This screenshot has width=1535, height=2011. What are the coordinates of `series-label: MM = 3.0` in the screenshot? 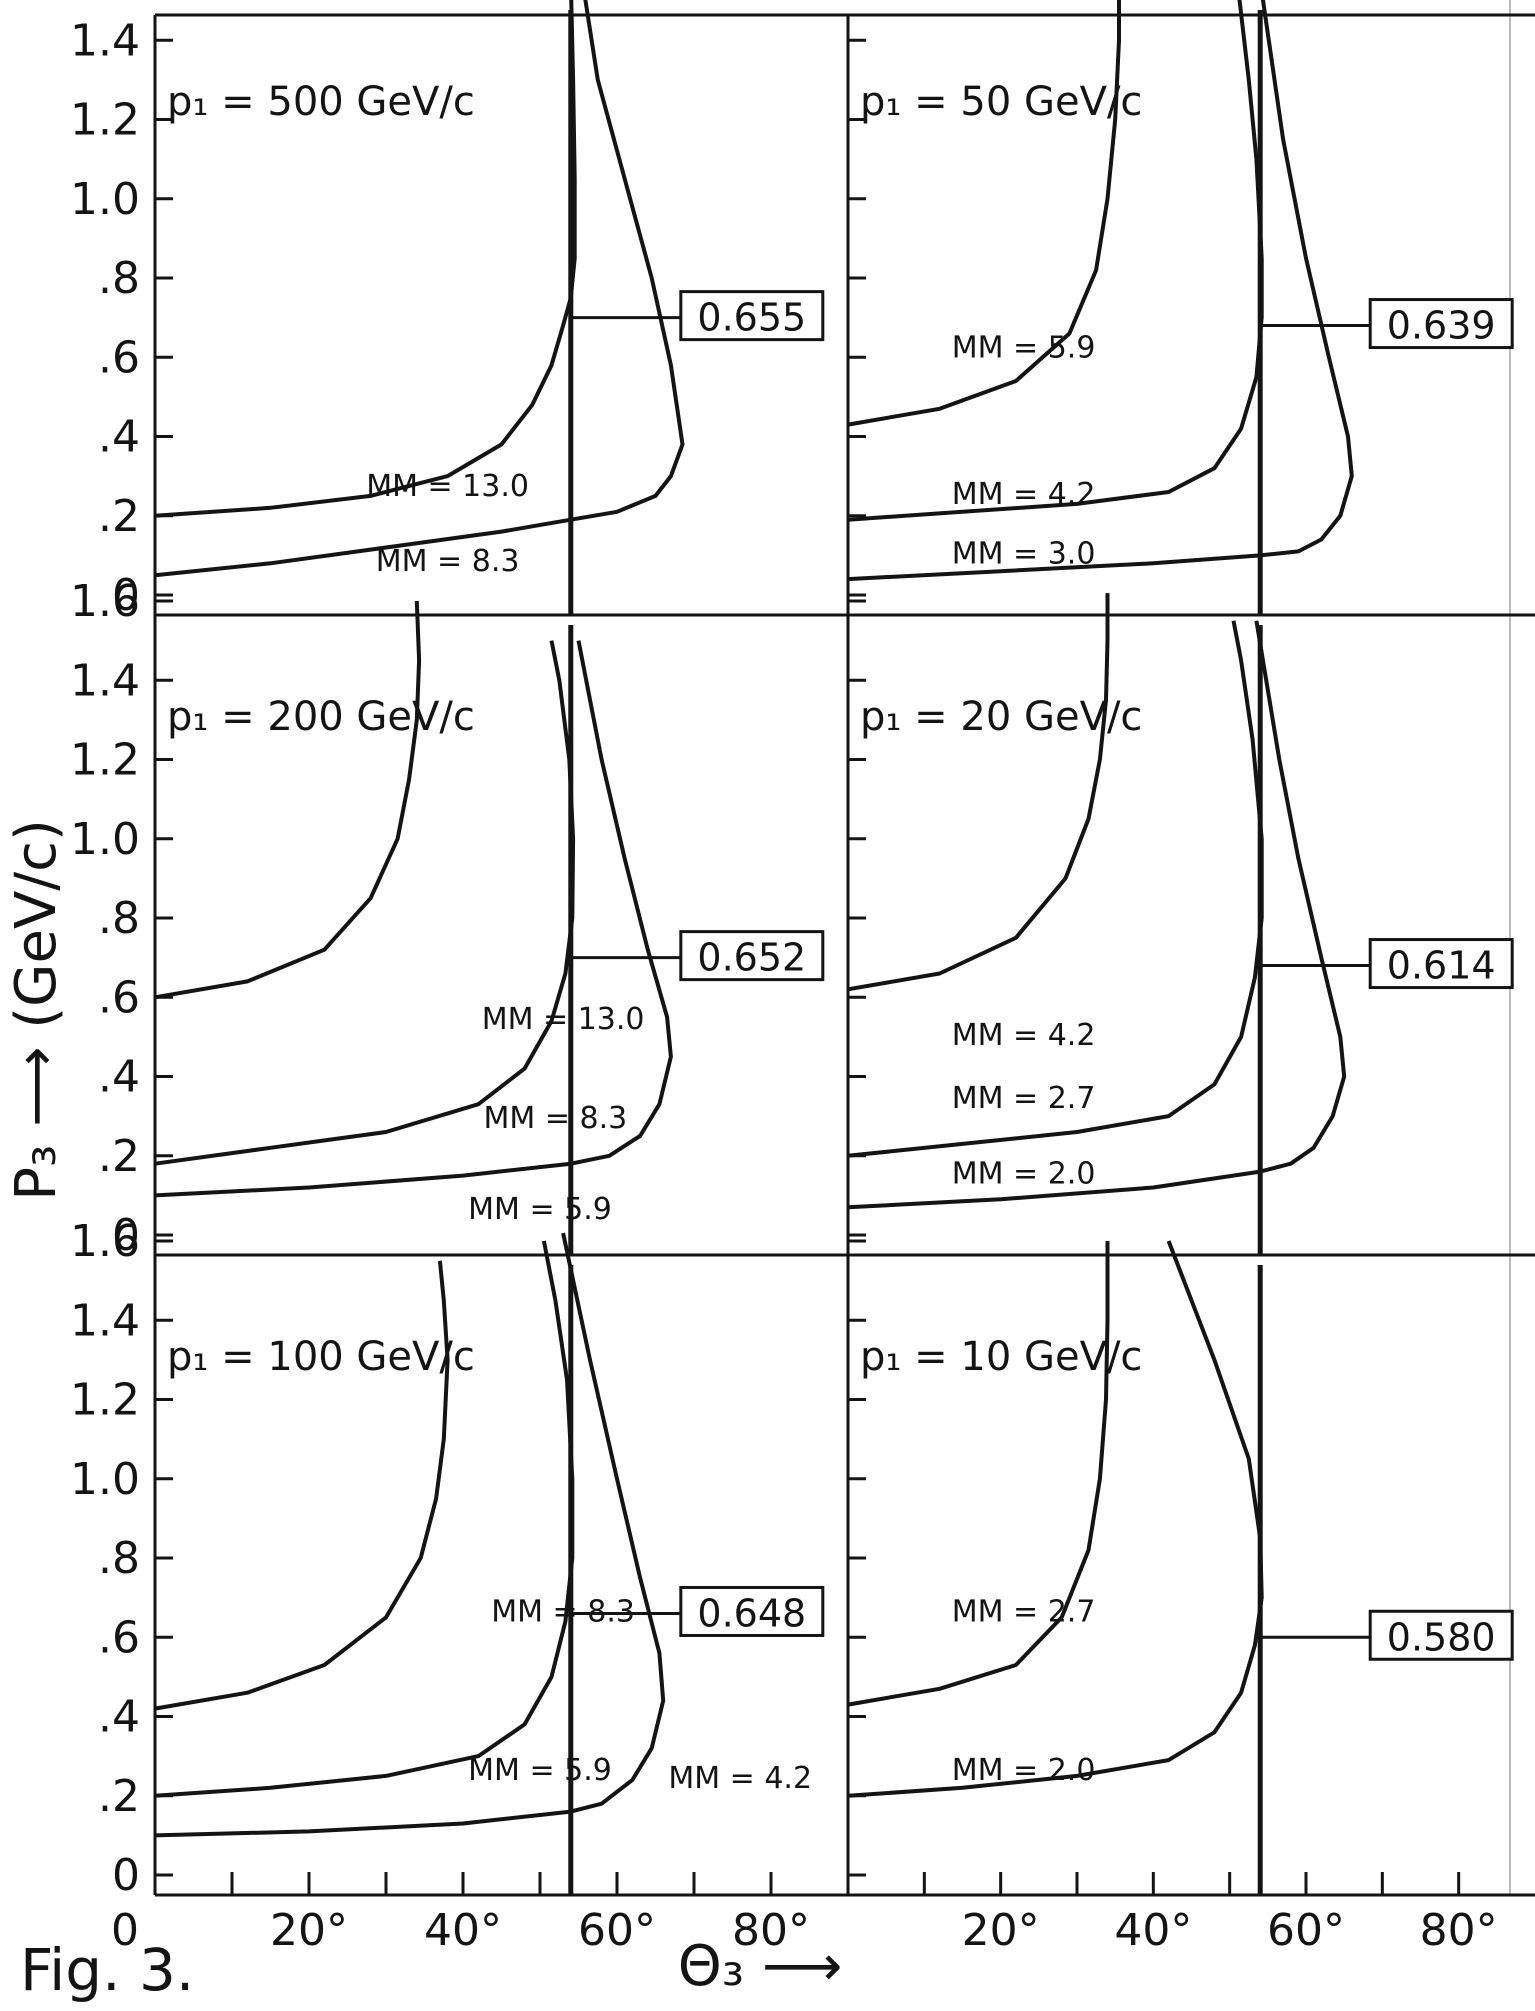 It's located at (1024, 553).